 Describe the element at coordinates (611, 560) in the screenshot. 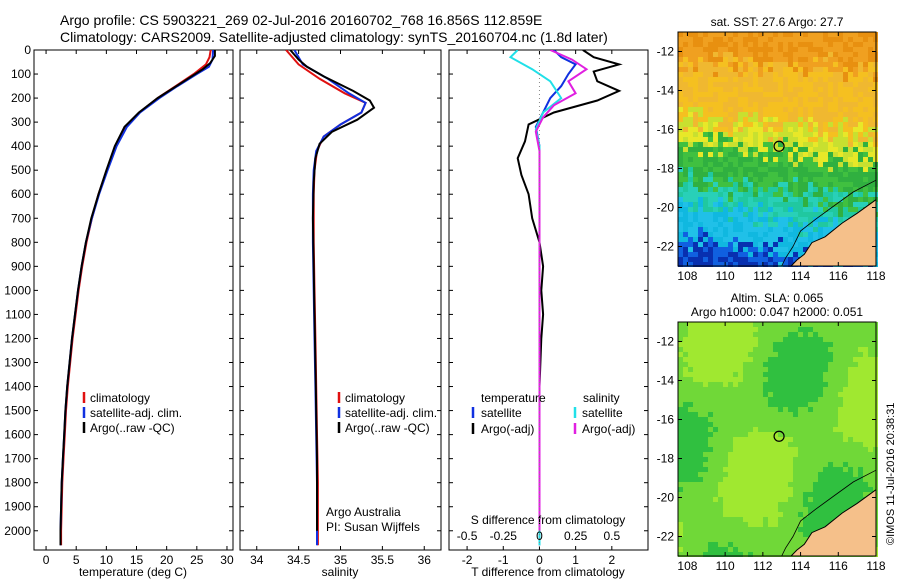

I see `x-tick-label: 2` at that location.